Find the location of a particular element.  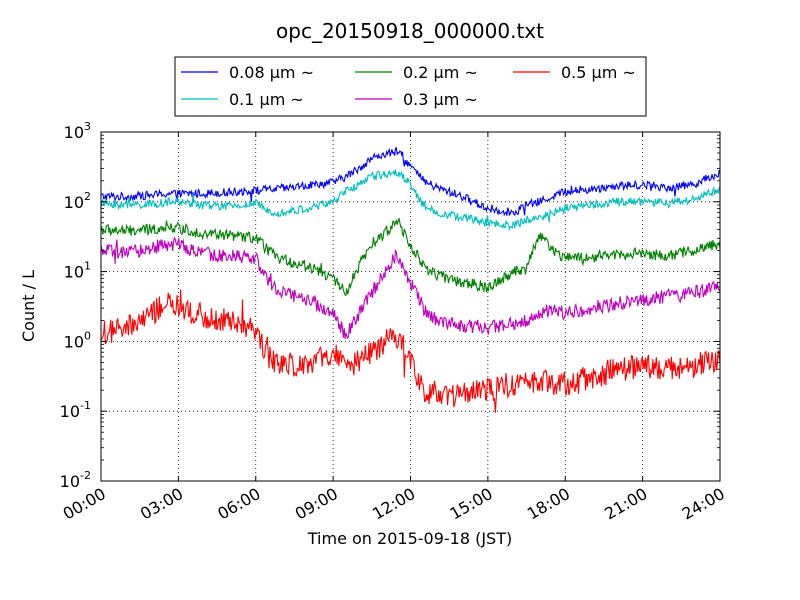

legend-box is located at coordinates (410, 86).